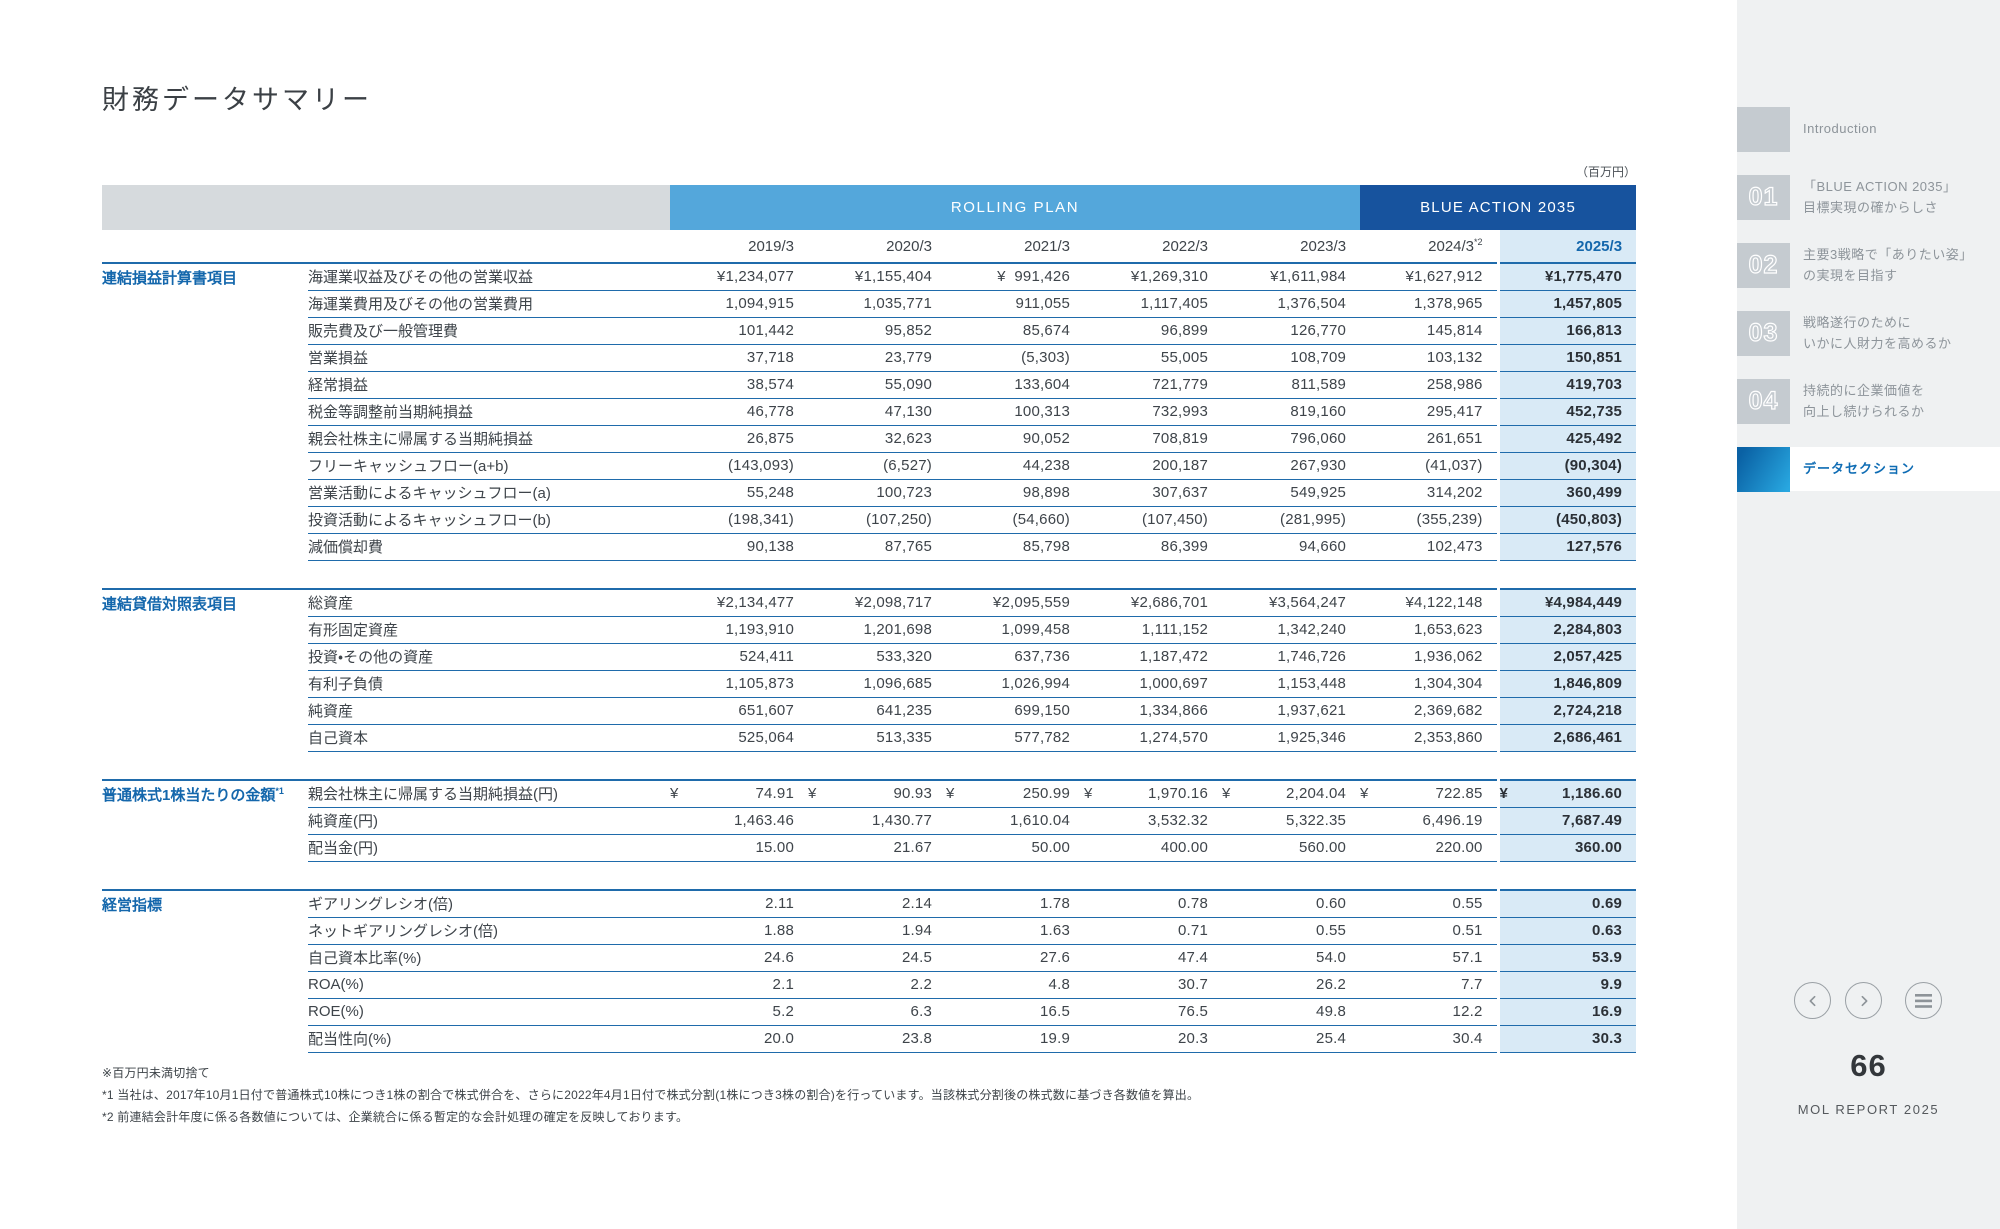  I want to click on table-cell: ¥1,627,912, so click(1429, 276).